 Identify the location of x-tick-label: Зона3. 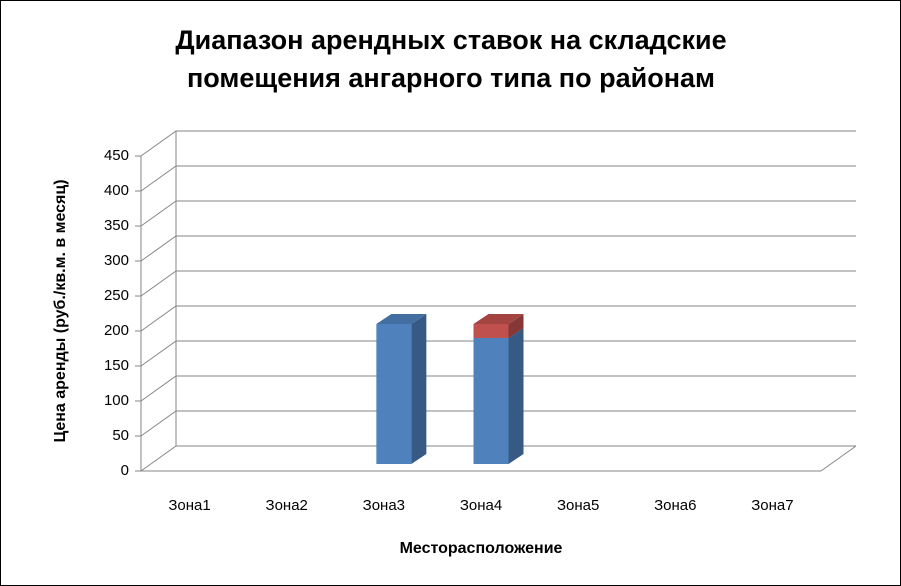
(384, 505).